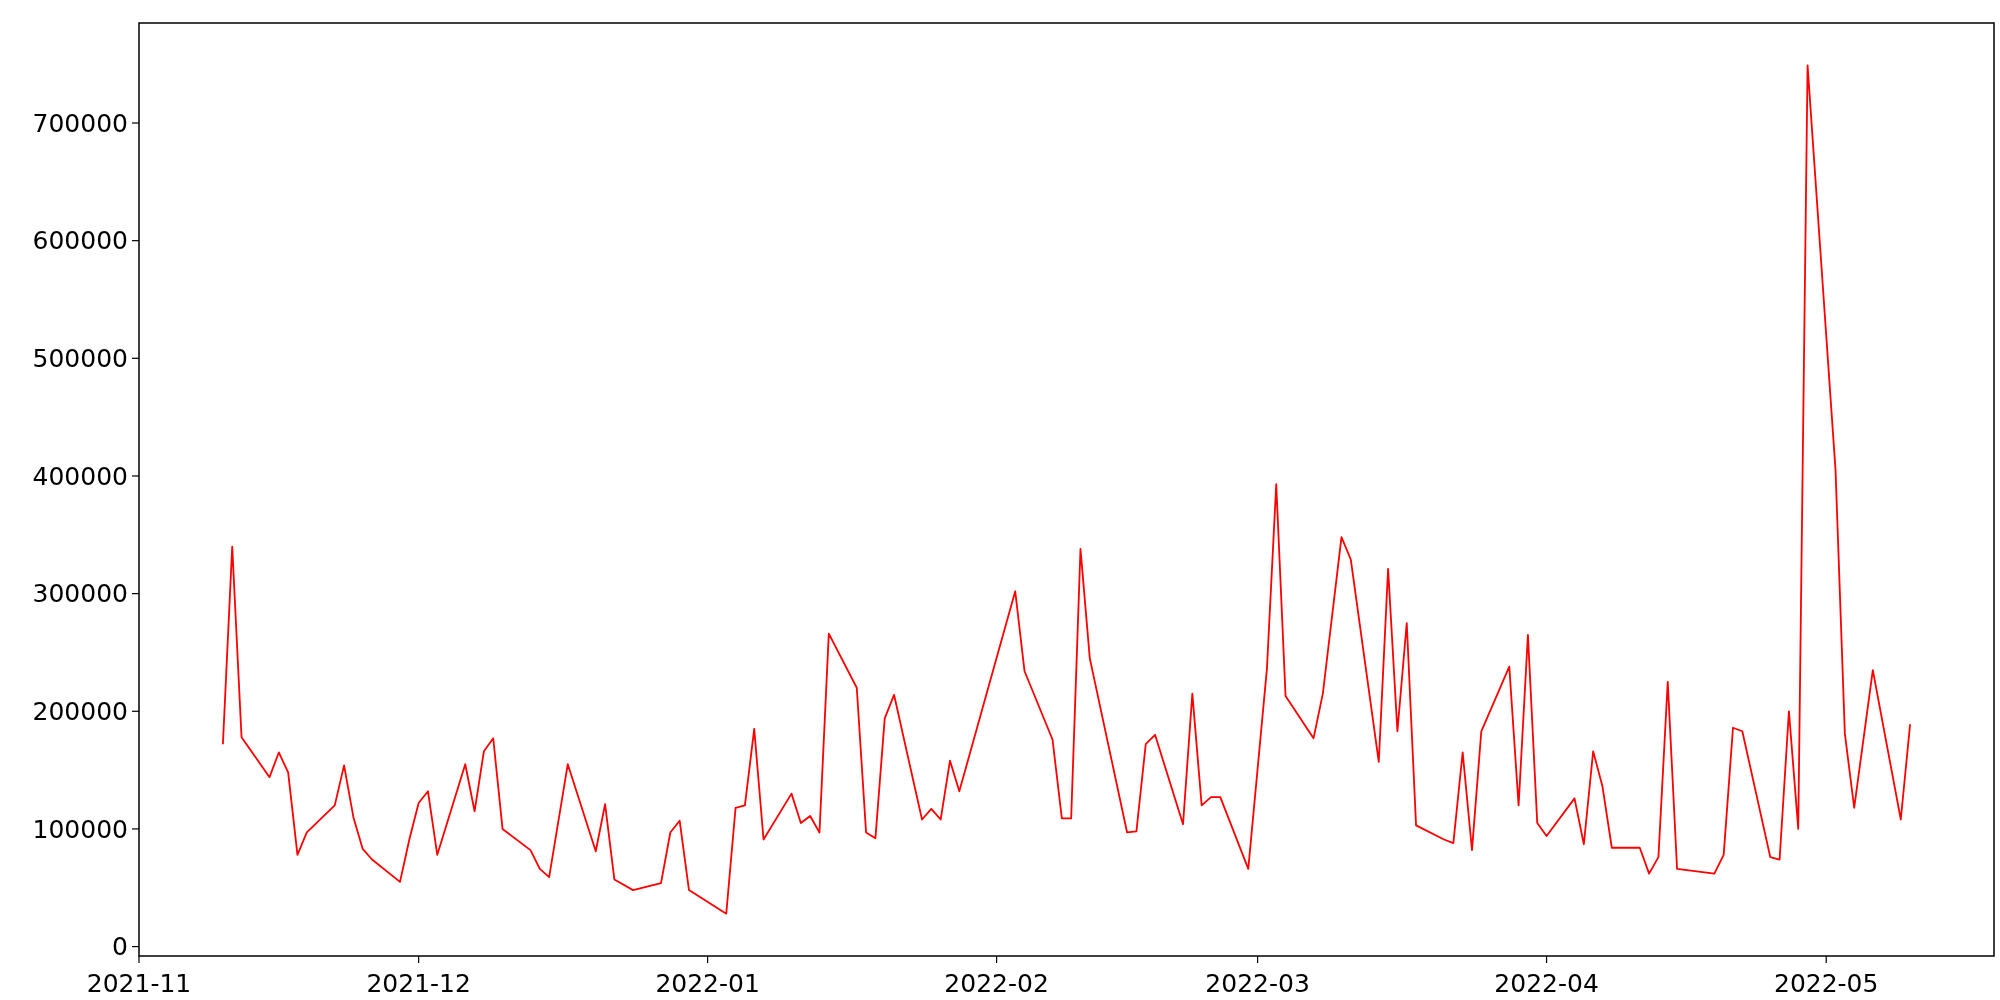 This screenshot has width=2000, height=1000. What do you see at coordinates (80, 476) in the screenshot?
I see `y-tick-label: 400000` at bounding box center [80, 476].